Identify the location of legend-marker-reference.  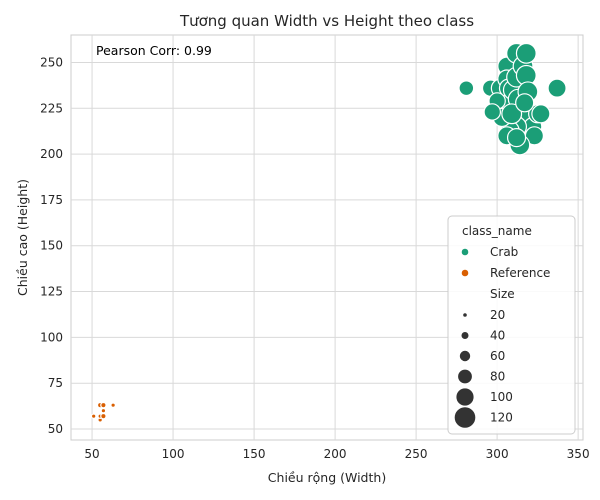
(465, 273).